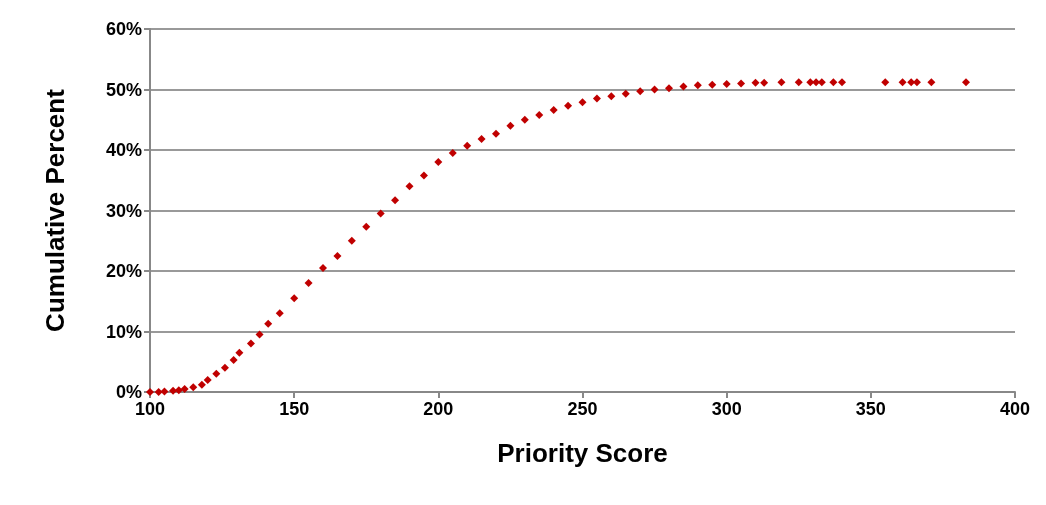  What do you see at coordinates (123, 210) in the screenshot?
I see `y-tick-label: 30%` at bounding box center [123, 210].